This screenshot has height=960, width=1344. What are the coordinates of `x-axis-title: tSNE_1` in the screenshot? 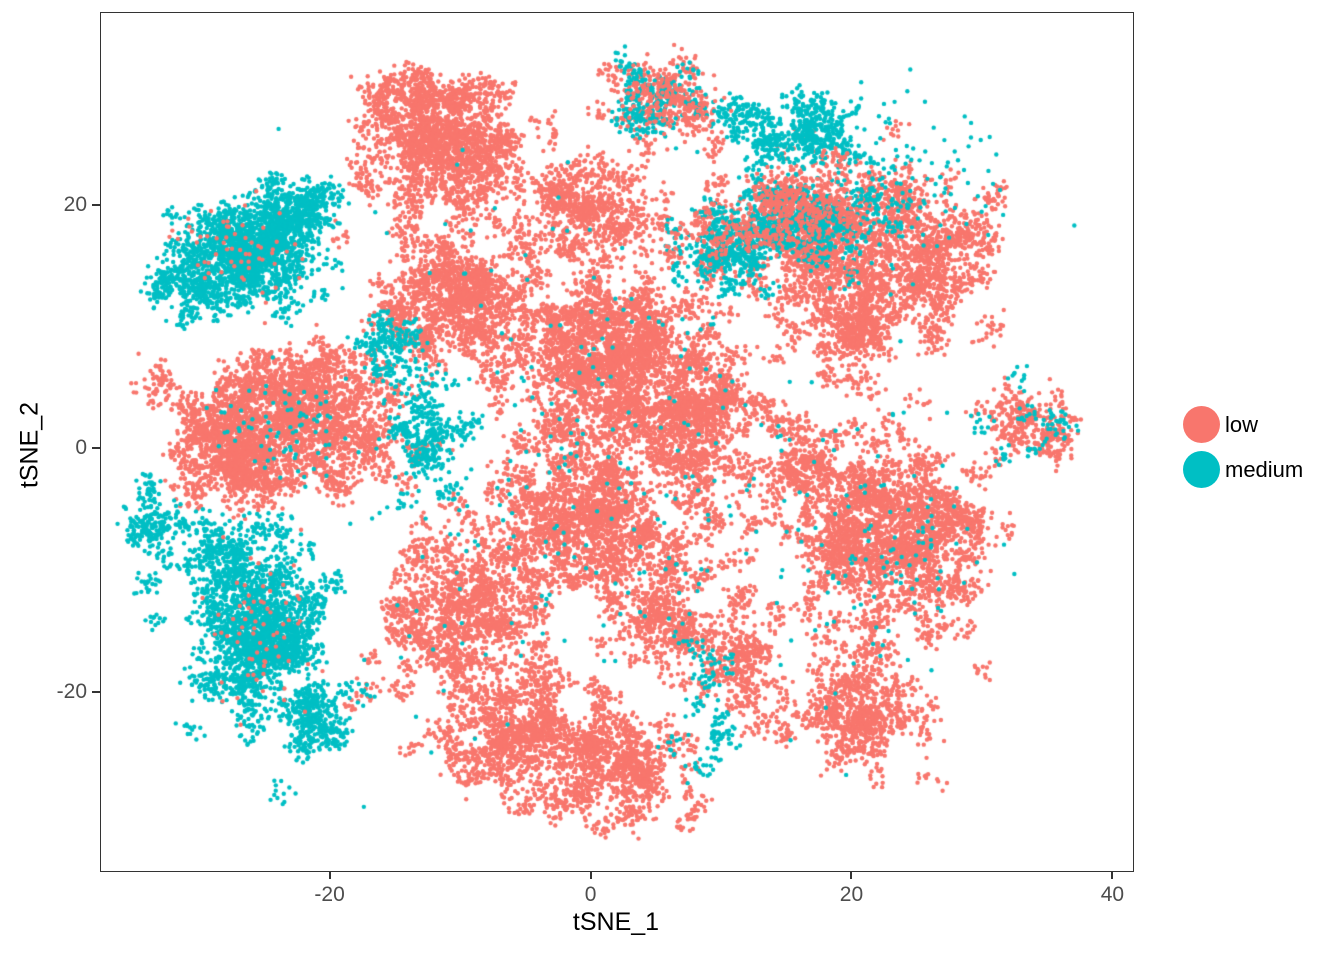 It's located at (616, 922).